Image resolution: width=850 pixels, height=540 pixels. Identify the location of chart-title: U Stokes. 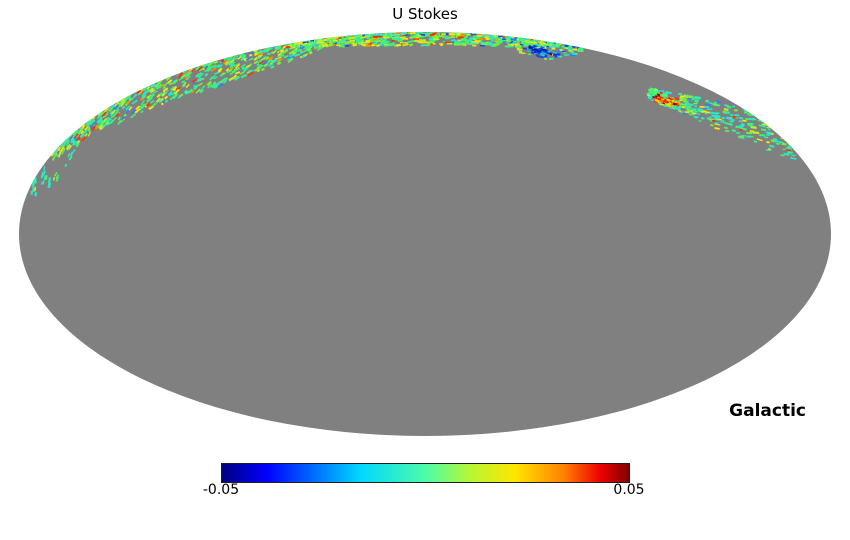
(425, 14).